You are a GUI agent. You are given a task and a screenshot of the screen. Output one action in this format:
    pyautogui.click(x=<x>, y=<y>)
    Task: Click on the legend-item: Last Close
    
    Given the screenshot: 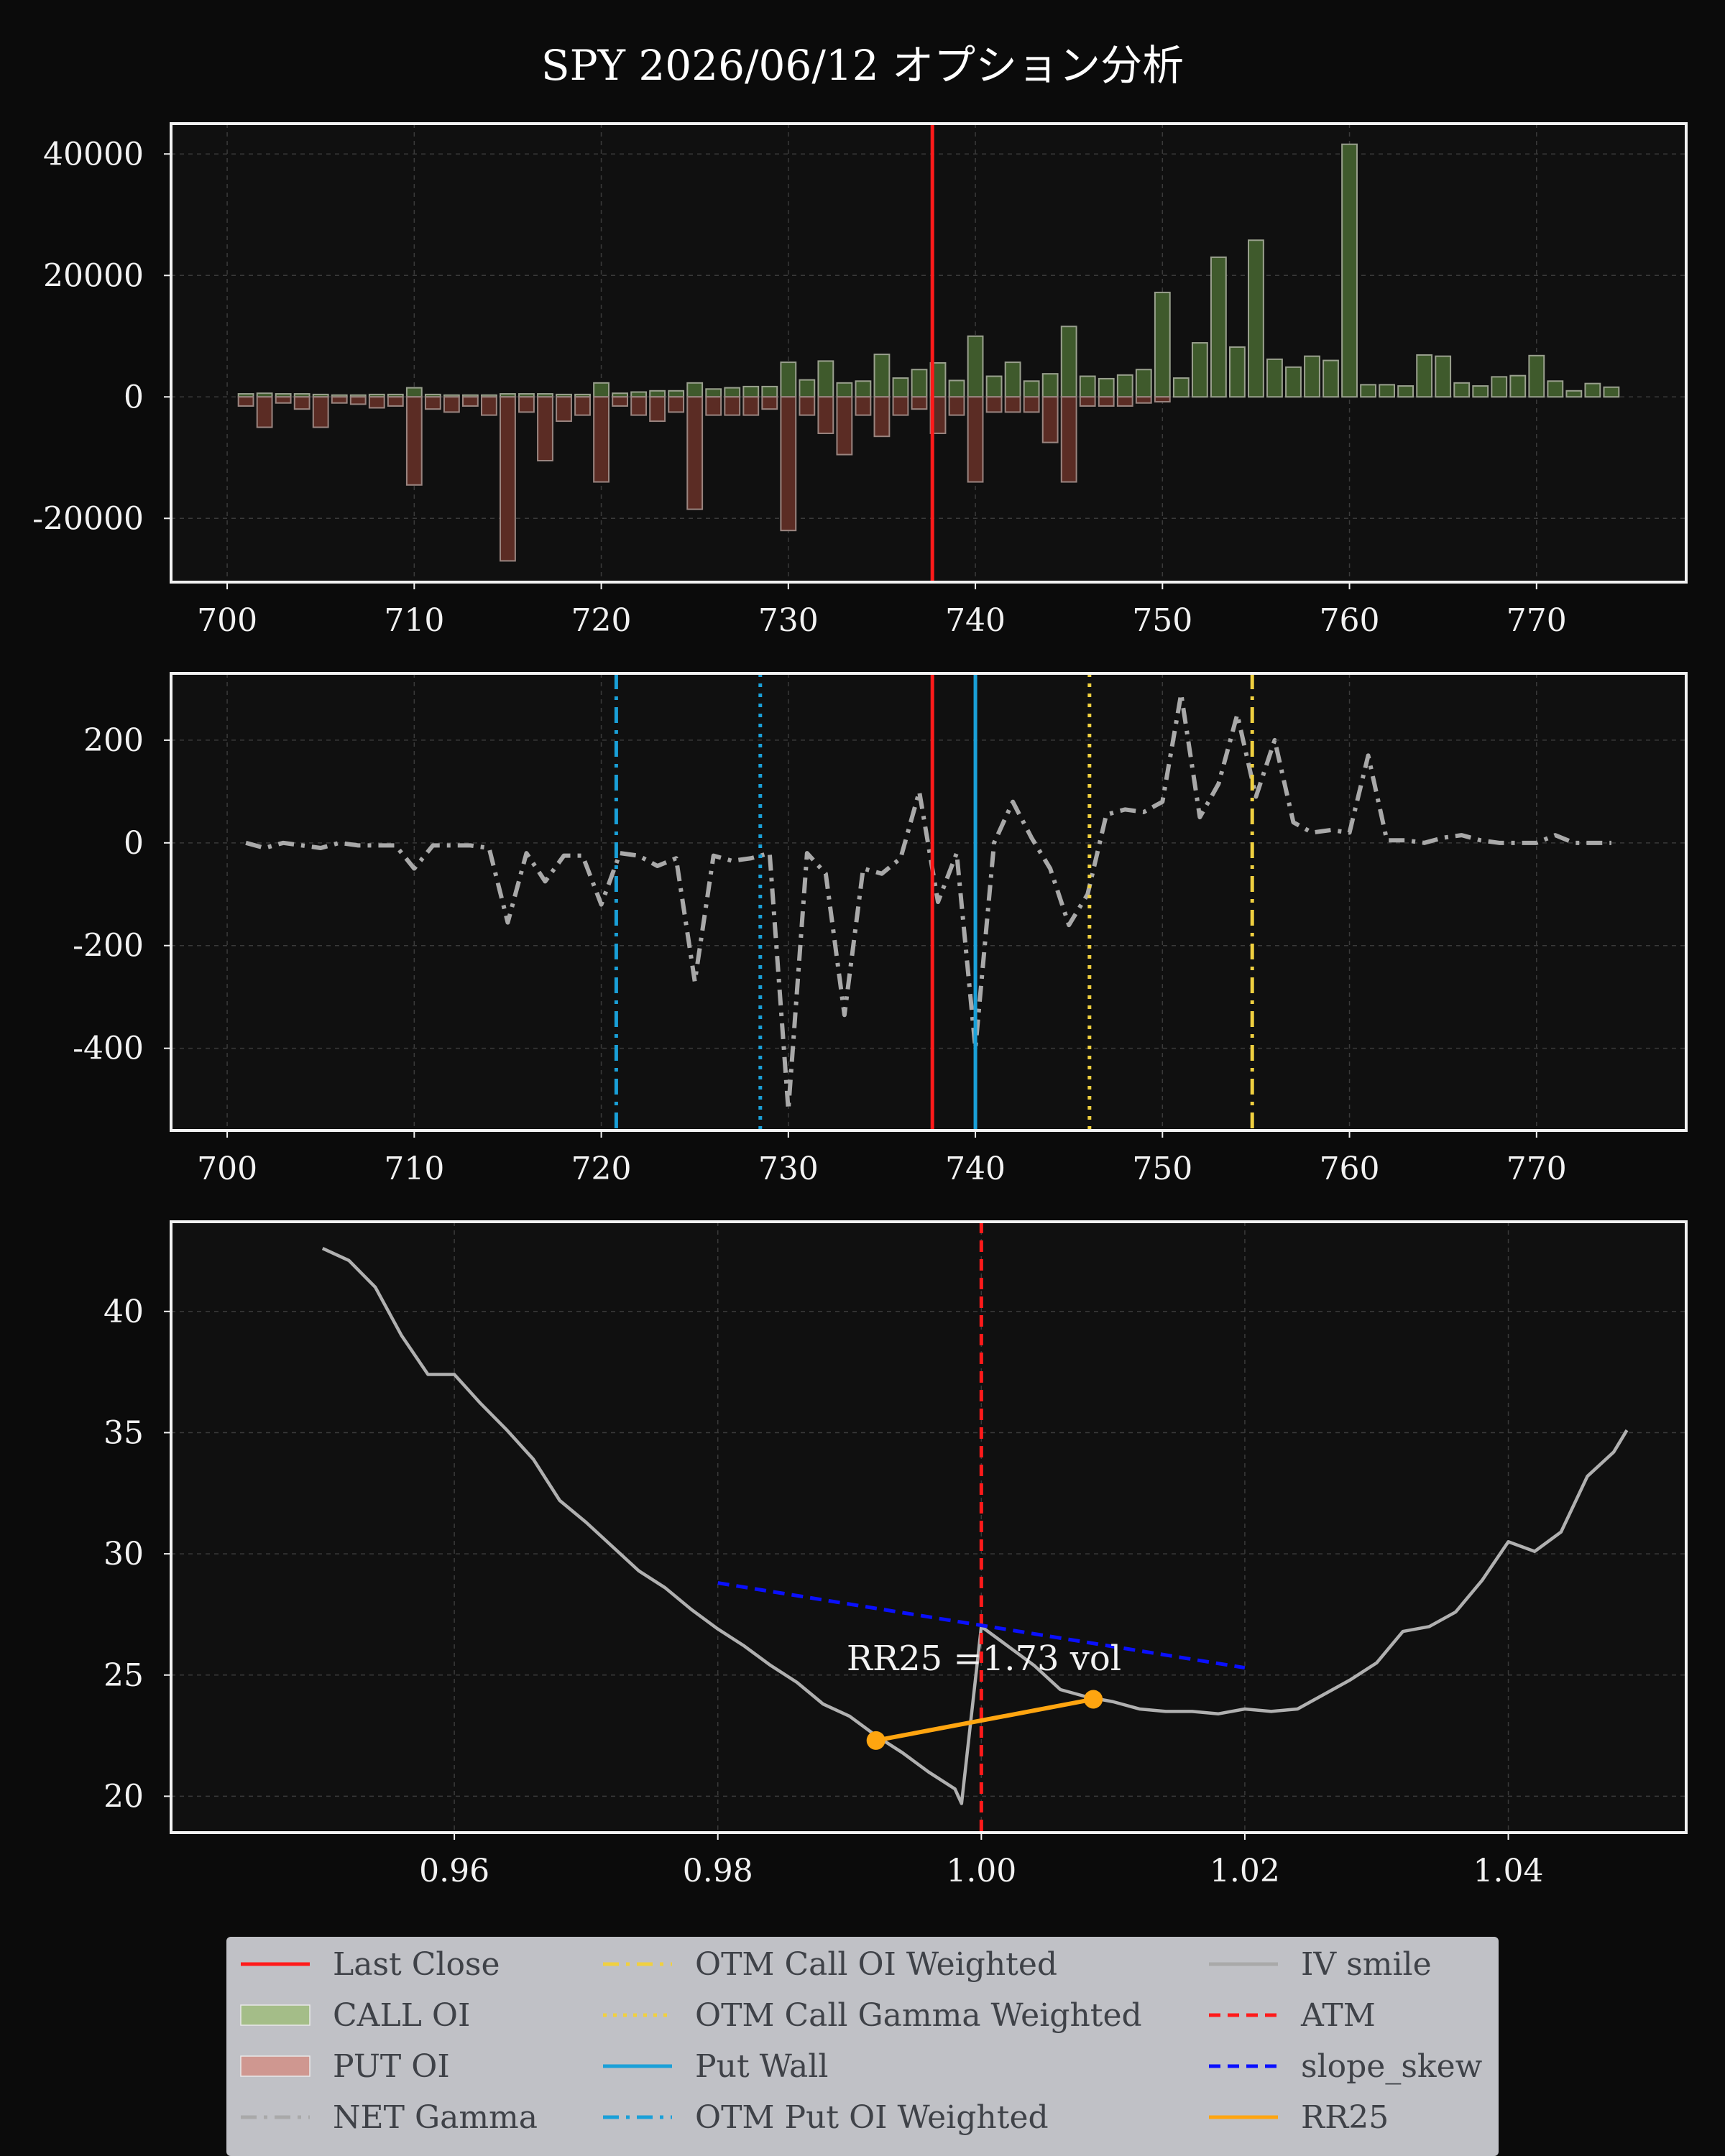 What is the action you would take?
    pyautogui.click(x=369, y=1965)
    